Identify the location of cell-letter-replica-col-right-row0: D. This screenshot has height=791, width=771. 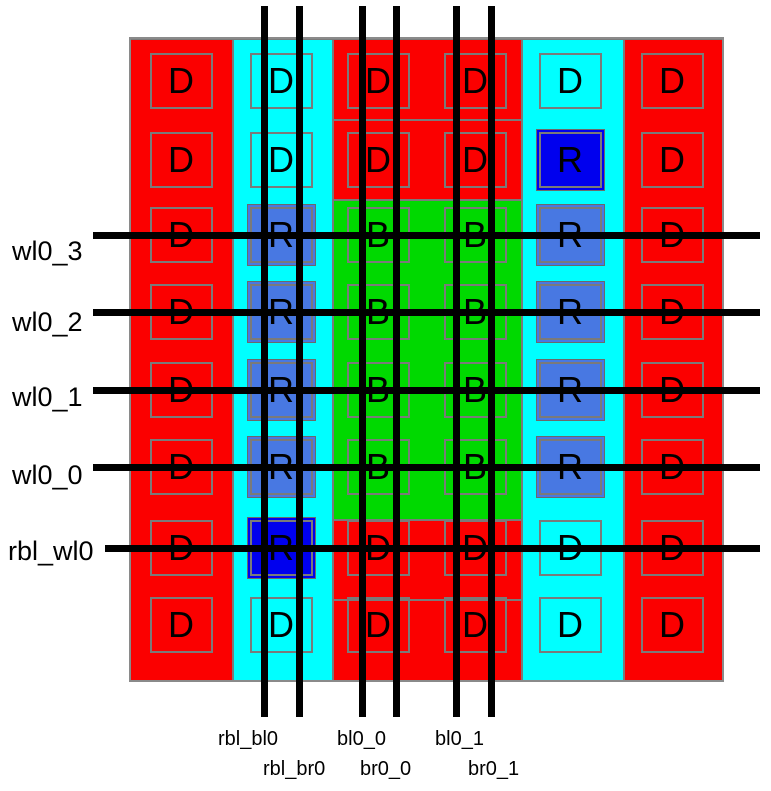
(570, 80).